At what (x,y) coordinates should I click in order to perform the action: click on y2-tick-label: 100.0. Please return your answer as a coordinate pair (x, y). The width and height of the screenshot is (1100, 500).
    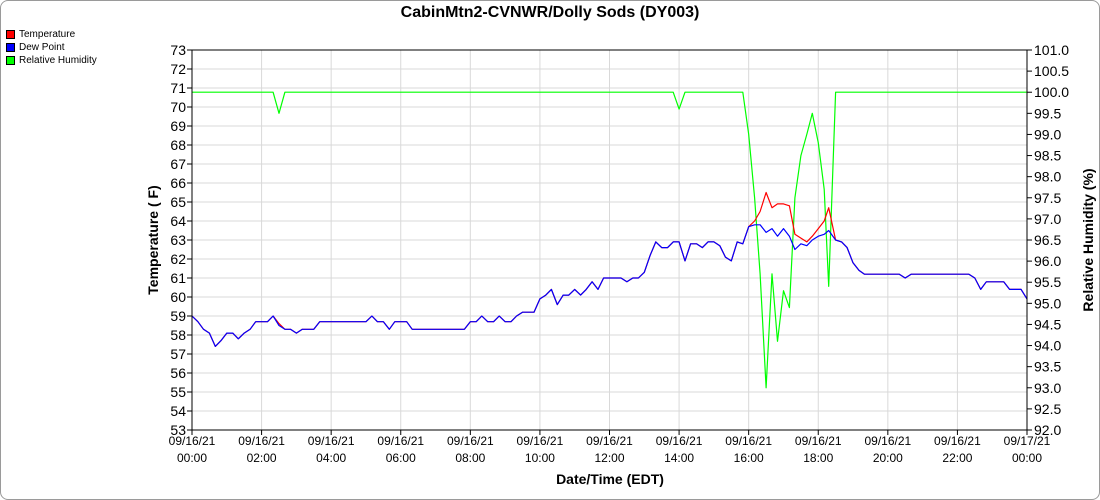
    Looking at the image, I should click on (1051, 92).